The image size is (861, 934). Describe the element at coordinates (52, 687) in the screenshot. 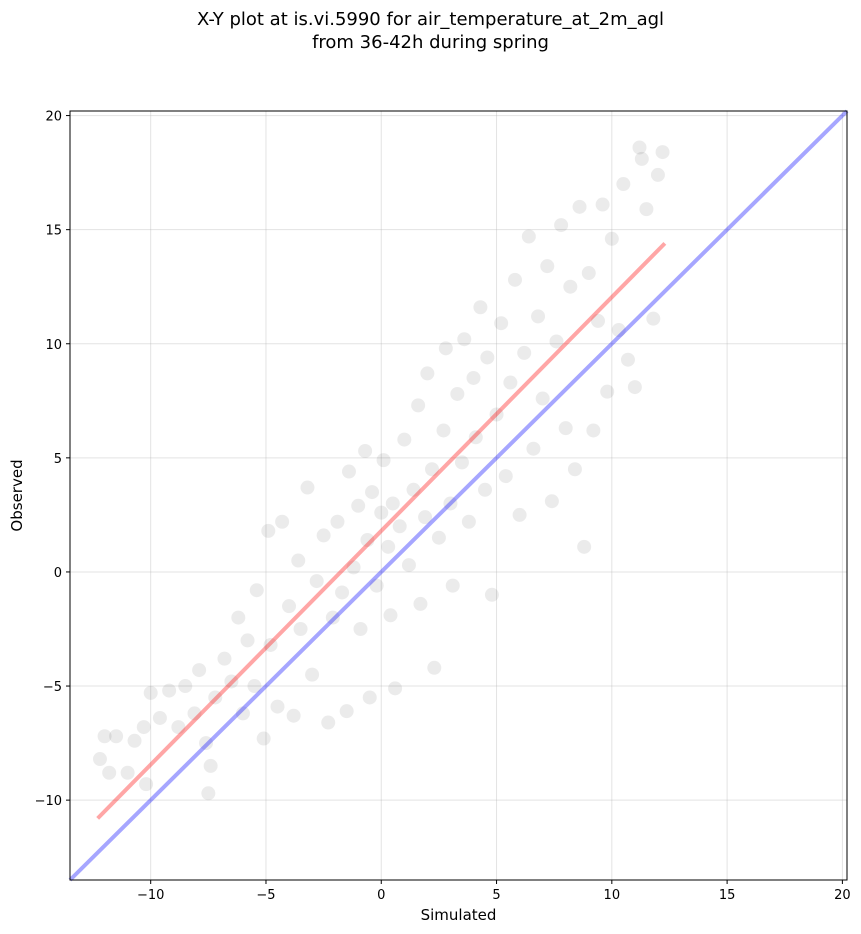

I see `y-tick-label: −5` at that location.